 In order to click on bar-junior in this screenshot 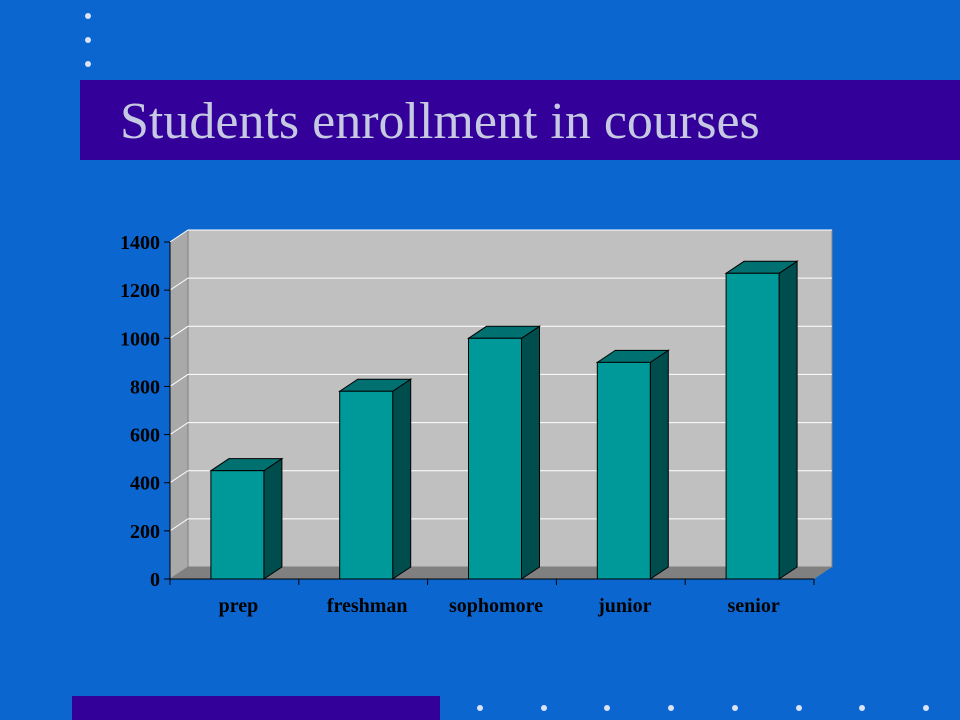, I will do `click(632, 464)`.